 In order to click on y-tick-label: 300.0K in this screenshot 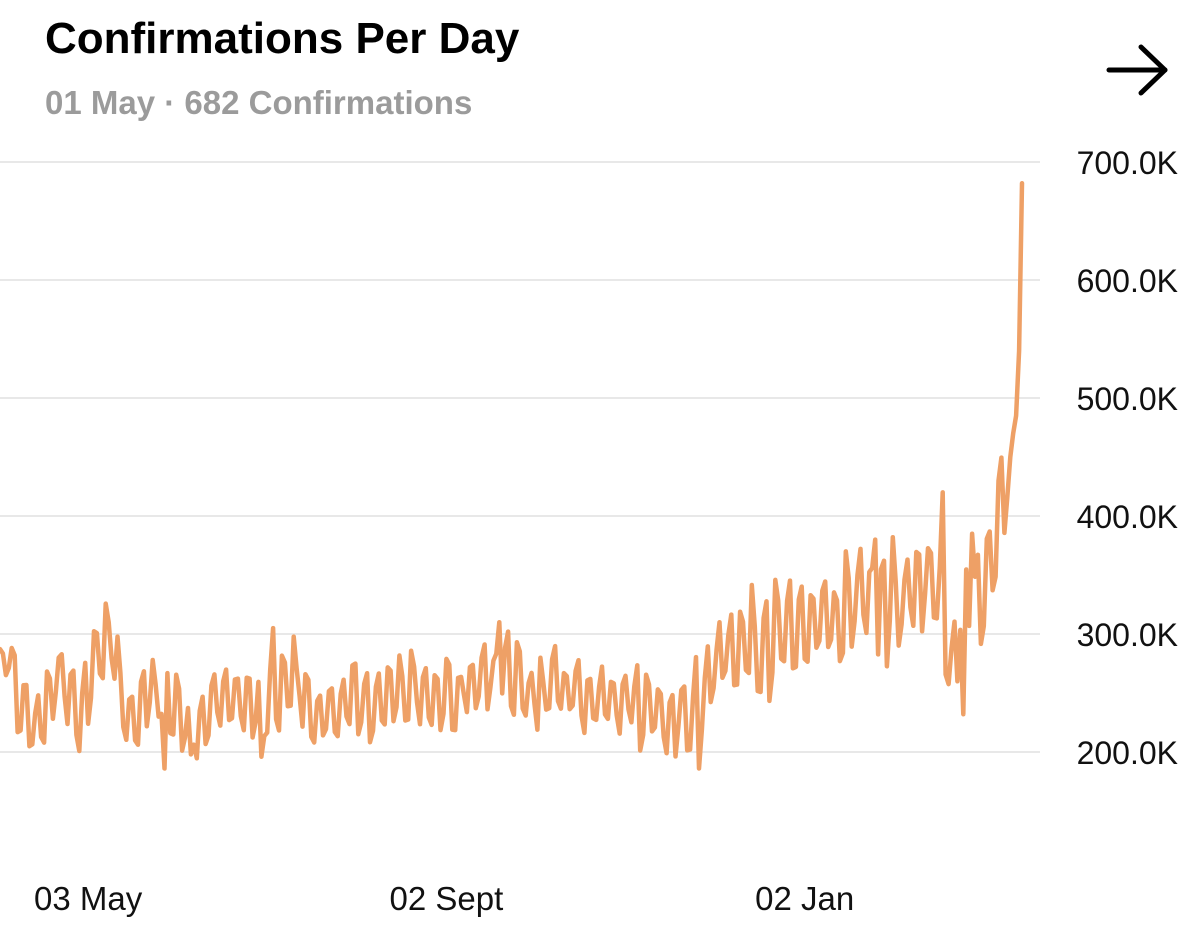, I will do `click(1127, 635)`.